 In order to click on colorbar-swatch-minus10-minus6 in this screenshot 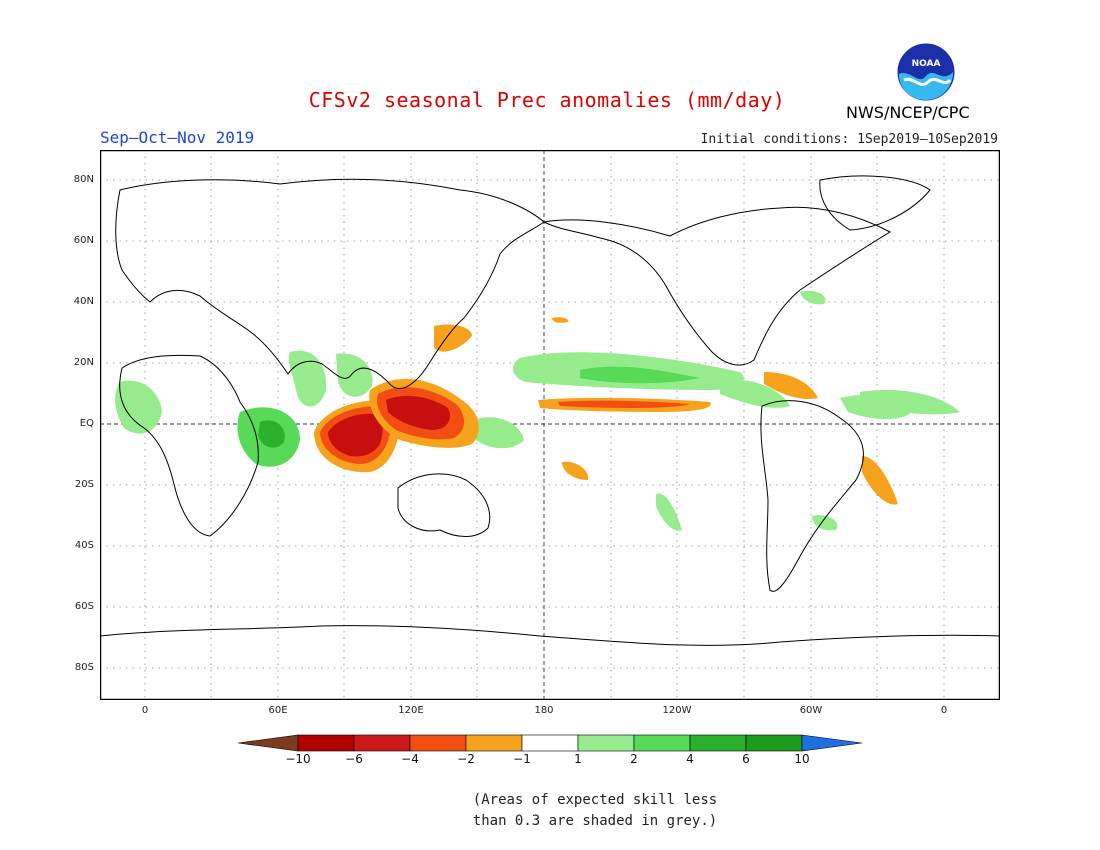, I will do `click(326, 743)`.